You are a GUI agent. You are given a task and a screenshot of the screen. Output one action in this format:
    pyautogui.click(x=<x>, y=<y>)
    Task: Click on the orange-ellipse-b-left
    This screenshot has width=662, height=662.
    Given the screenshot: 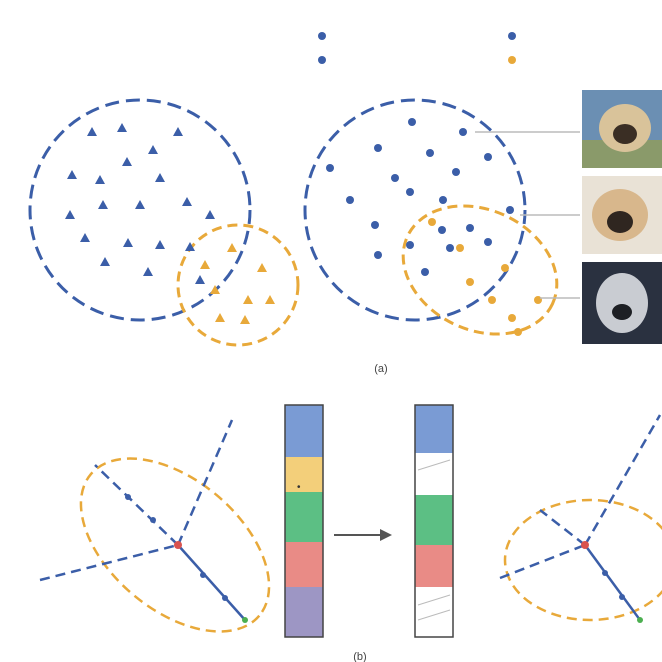 What is the action you would take?
    pyautogui.click(x=175, y=545)
    